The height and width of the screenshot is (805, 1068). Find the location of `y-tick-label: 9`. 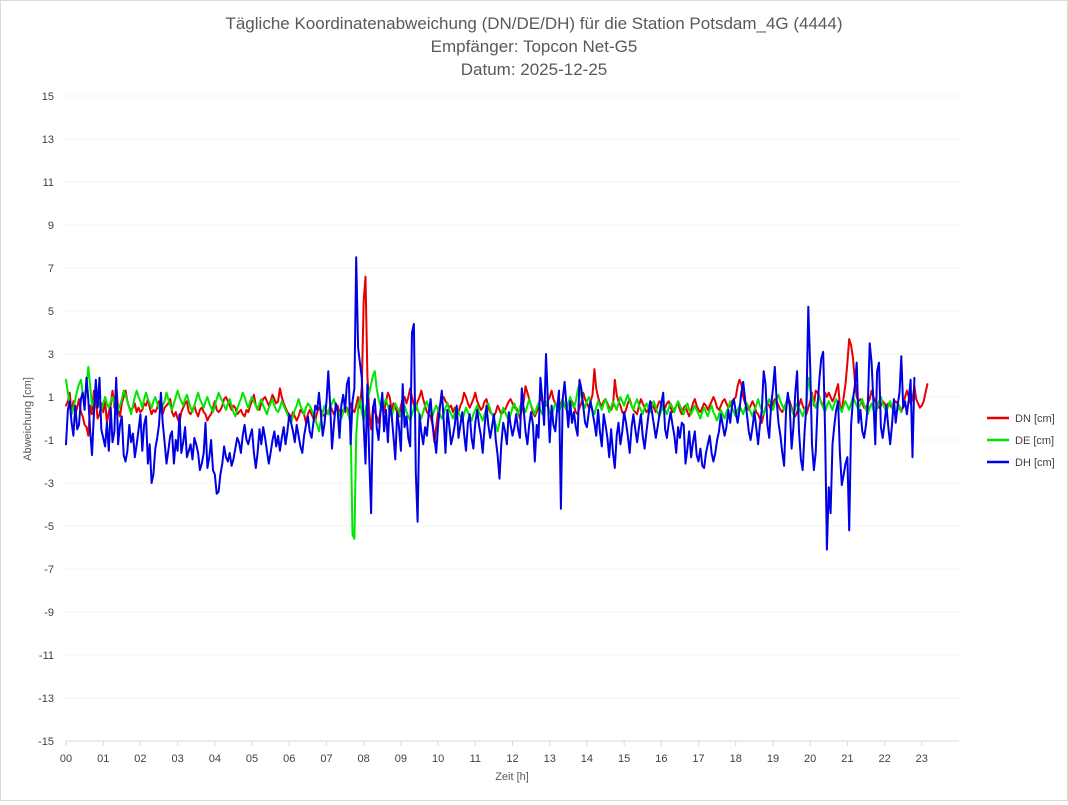

y-tick-label: 9 is located at coordinates (51, 226).